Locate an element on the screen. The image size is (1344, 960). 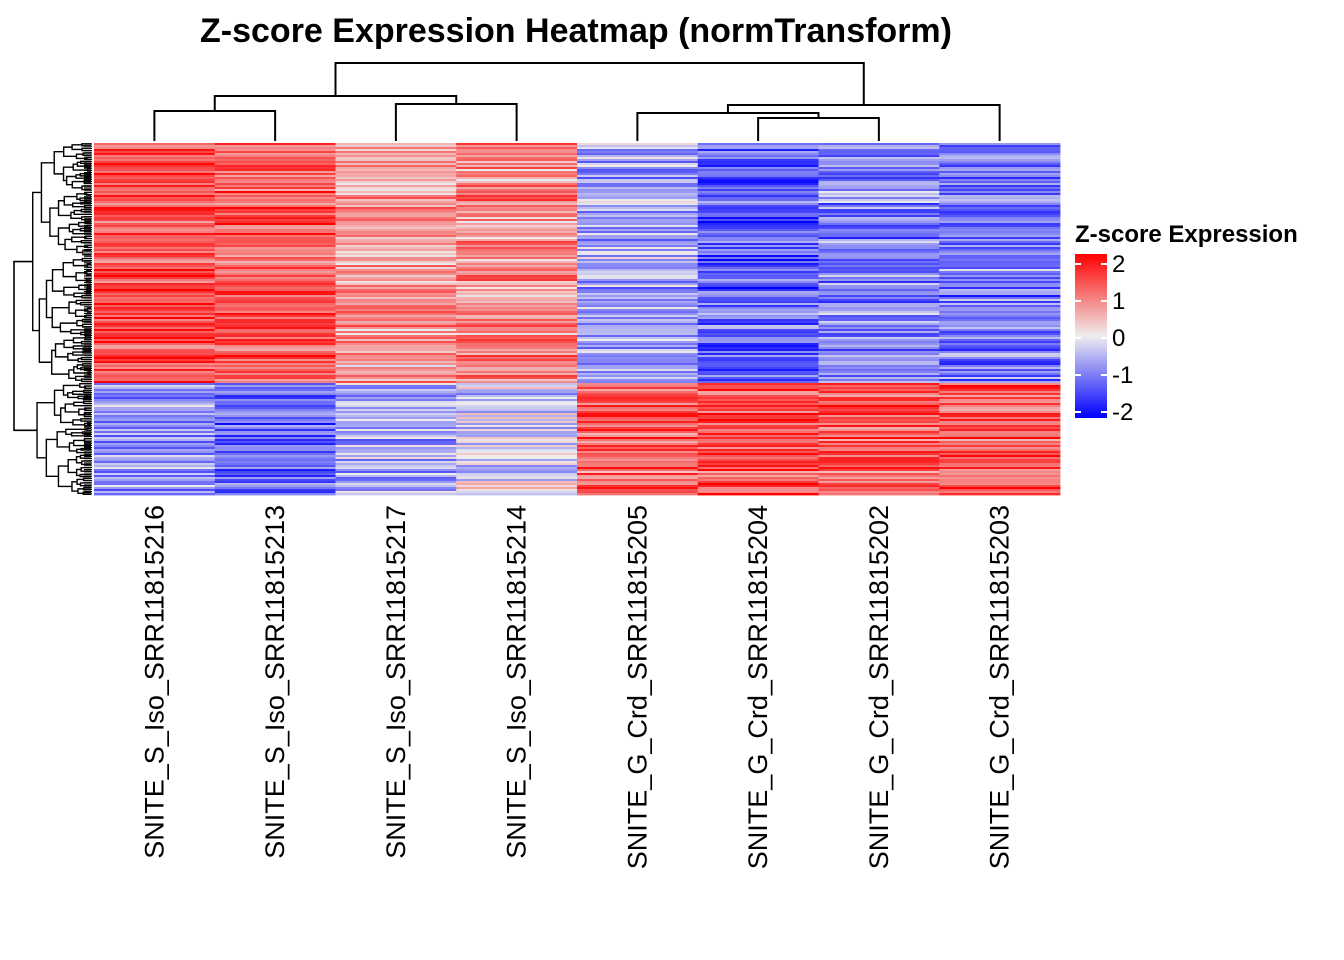
heatmap-column is located at coordinates (1000, 319).